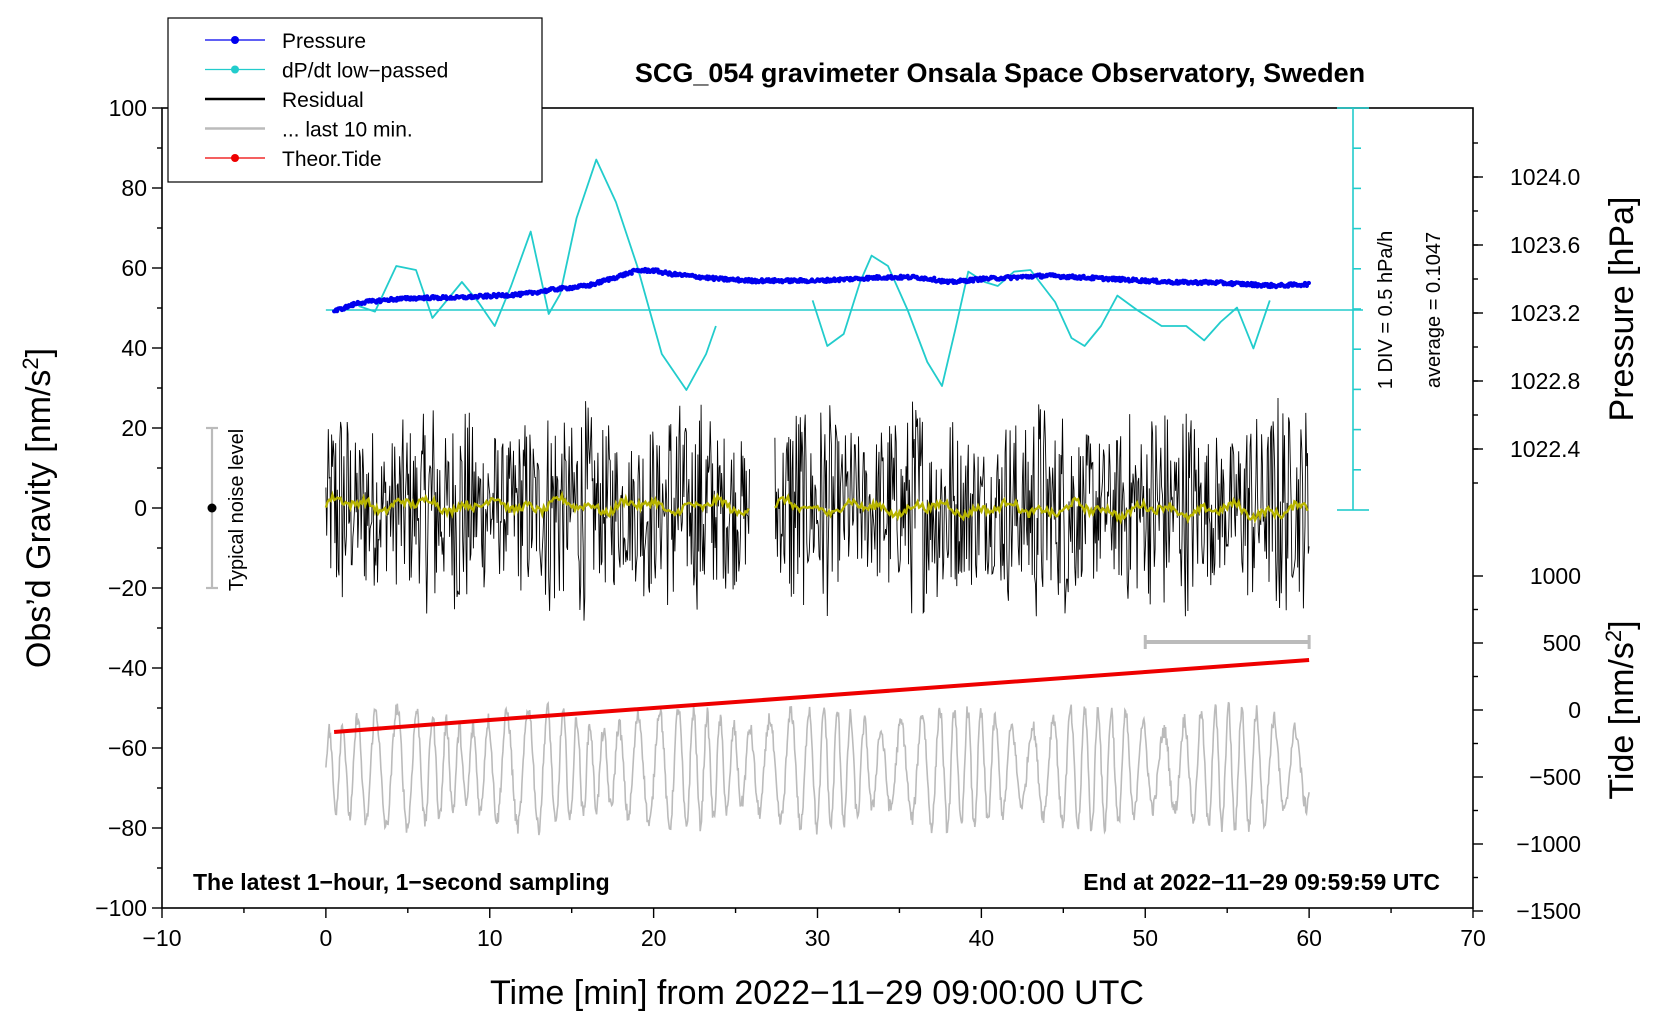 The height and width of the screenshot is (1020, 1660). I want to click on y-tick-label: 20, so click(134, 428).